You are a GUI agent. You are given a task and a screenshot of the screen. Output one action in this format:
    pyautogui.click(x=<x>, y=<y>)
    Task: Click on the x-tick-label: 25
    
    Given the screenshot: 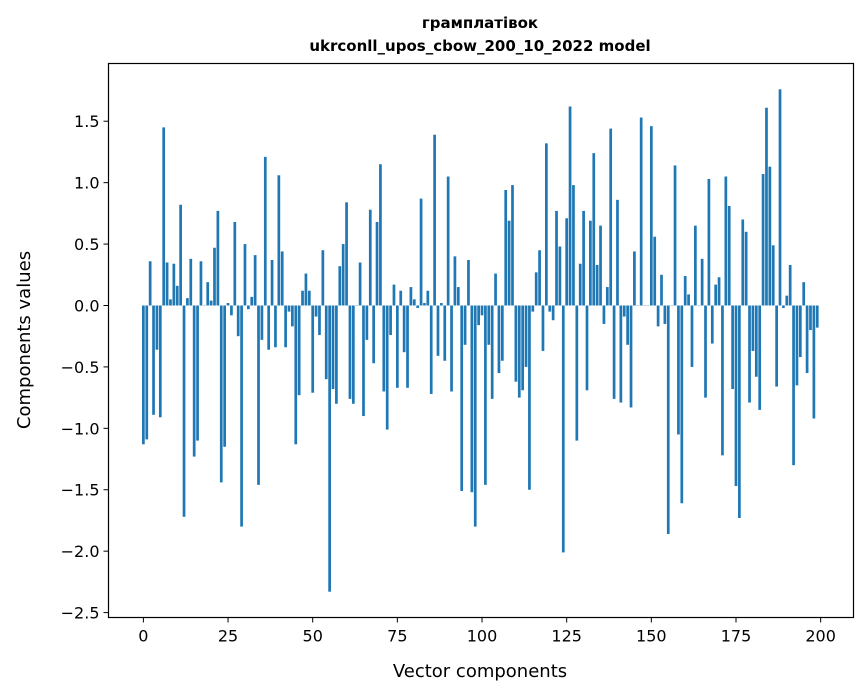 What is the action you would take?
    pyautogui.click(x=228, y=636)
    